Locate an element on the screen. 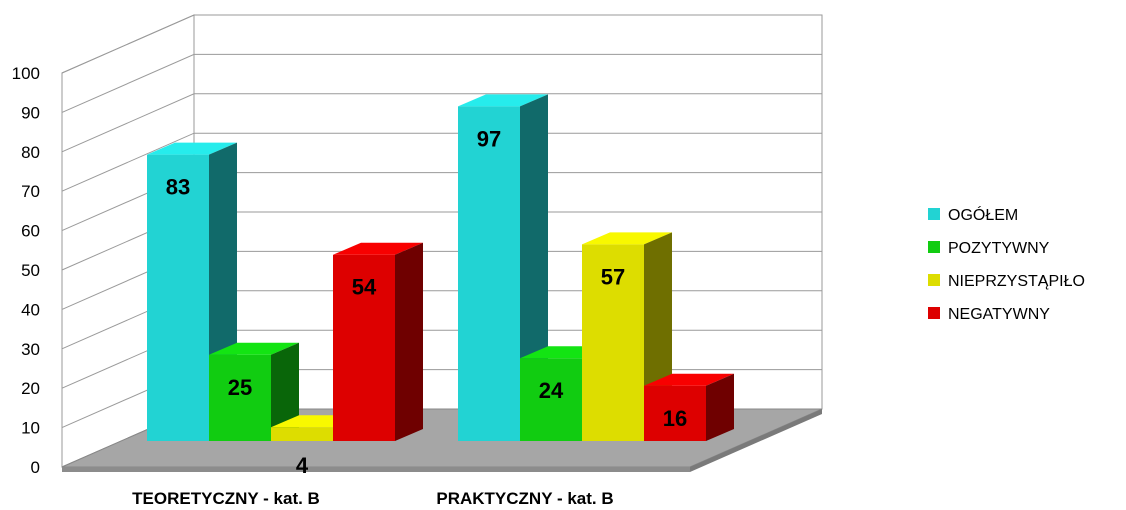 The width and height of the screenshot is (1126, 510). y-tick-label: 30 is located at coordinates (30, 349).